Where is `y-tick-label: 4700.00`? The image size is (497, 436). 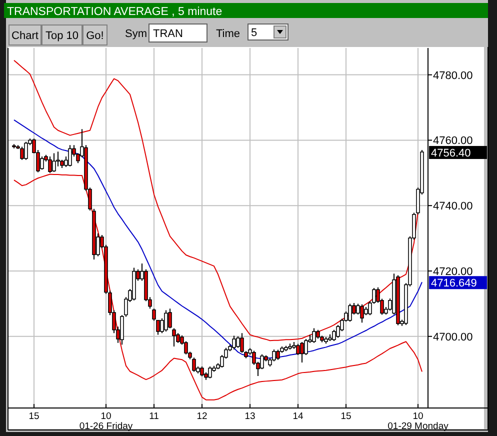 y-tick-label: 4700.00 is located at coordinates (453, 337).